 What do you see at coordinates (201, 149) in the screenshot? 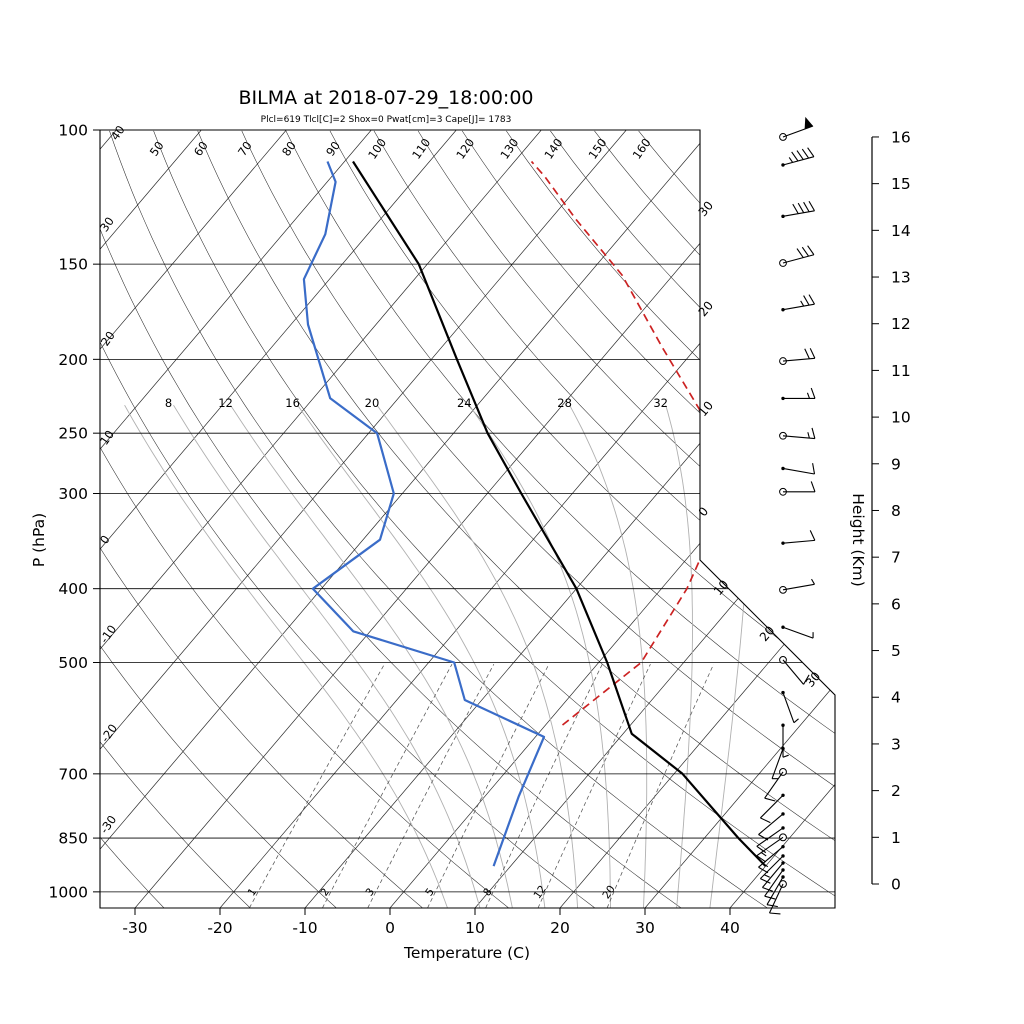
I see `dry-adiabat-label: 60` at bounding box center [201, 149].